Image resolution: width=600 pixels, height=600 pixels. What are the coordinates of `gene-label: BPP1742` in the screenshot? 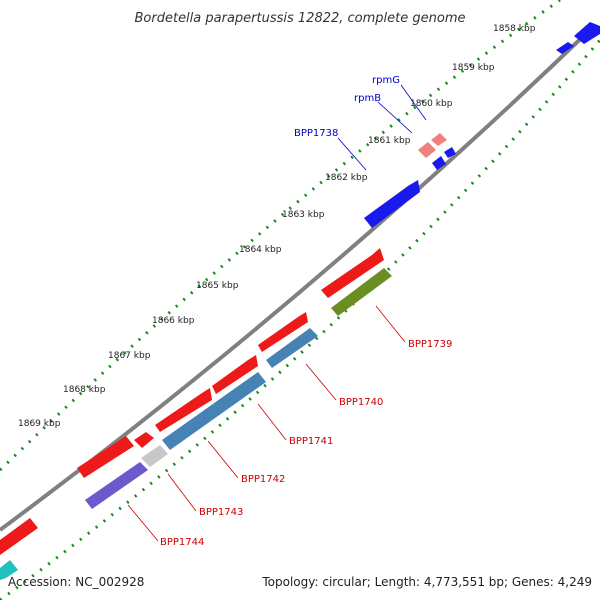 It's located at (263, 479).